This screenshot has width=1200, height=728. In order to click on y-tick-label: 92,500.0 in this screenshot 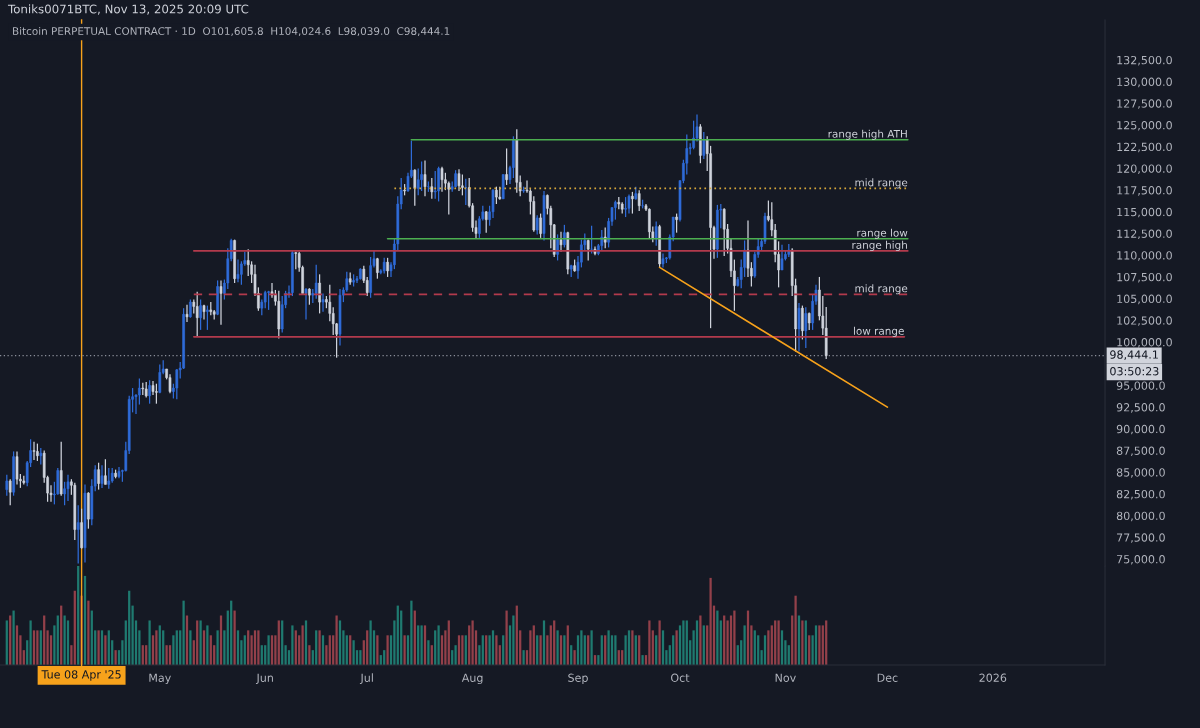, I will do `click(1140, 408)`.